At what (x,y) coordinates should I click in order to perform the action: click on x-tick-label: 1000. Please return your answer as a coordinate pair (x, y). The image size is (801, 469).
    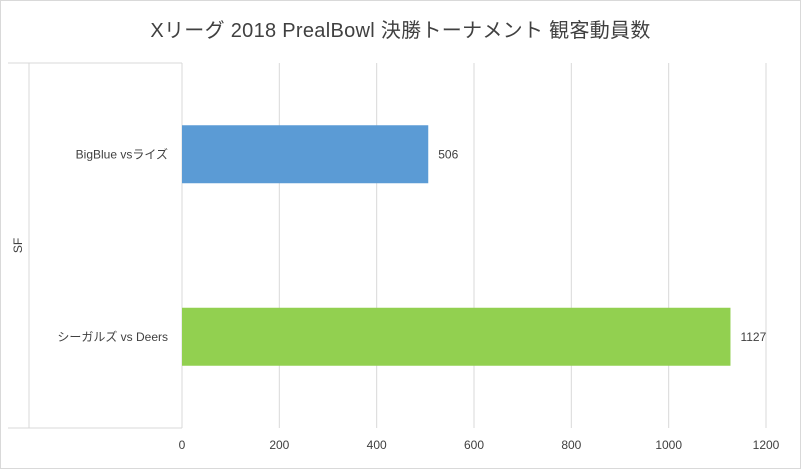
    Looking at the image, I should click on (668, 445).